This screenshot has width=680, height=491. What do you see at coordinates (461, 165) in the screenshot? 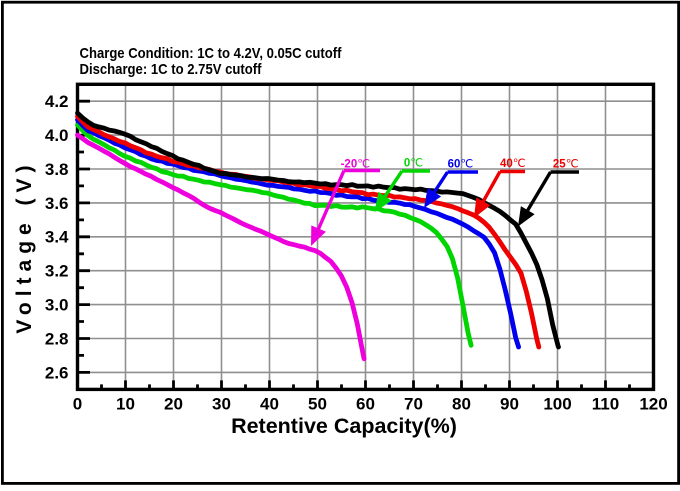
I see `svg-text: 60℃` at bounding box center [461, 165].